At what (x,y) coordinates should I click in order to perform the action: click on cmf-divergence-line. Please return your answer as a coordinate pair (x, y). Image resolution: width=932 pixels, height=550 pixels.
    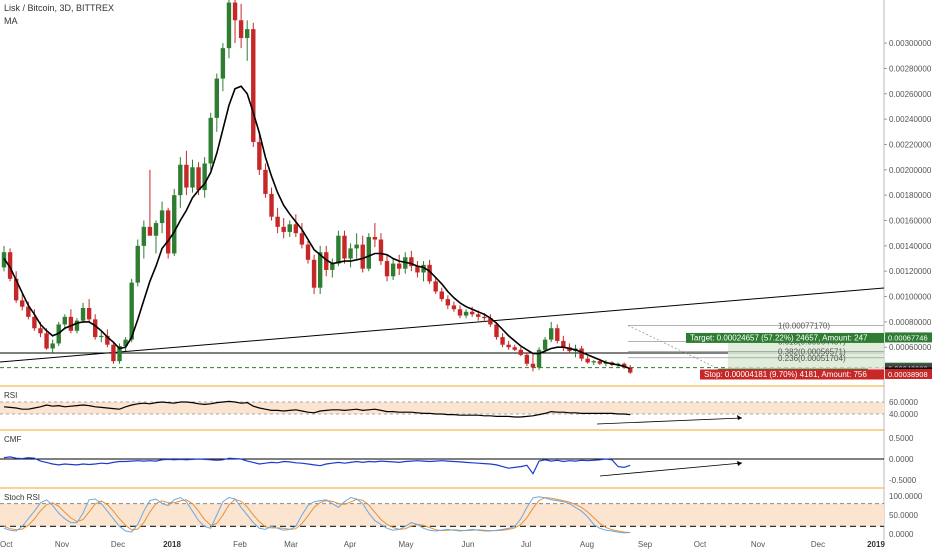
    Looking at the image, I should click on (671, 469).